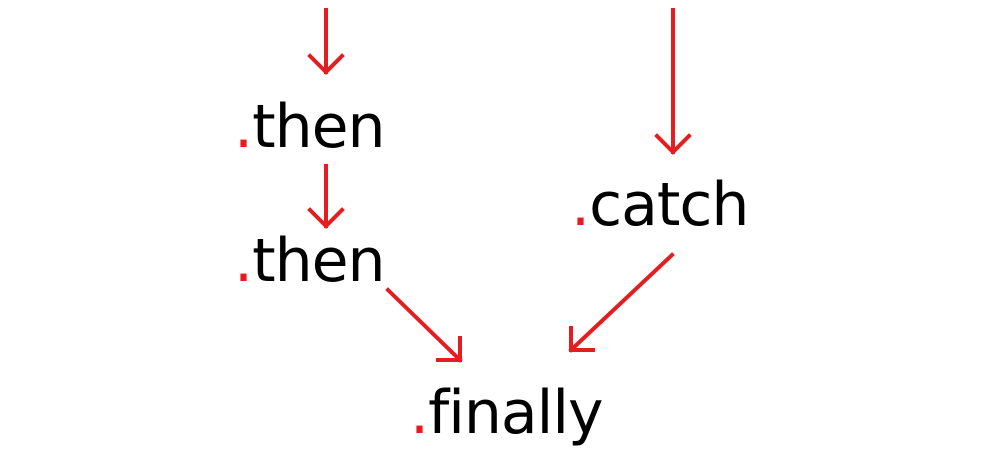  Describe the element at coordinates (621, 302) in the screenshot. I see `arrow-catch-to-finally` at that location.